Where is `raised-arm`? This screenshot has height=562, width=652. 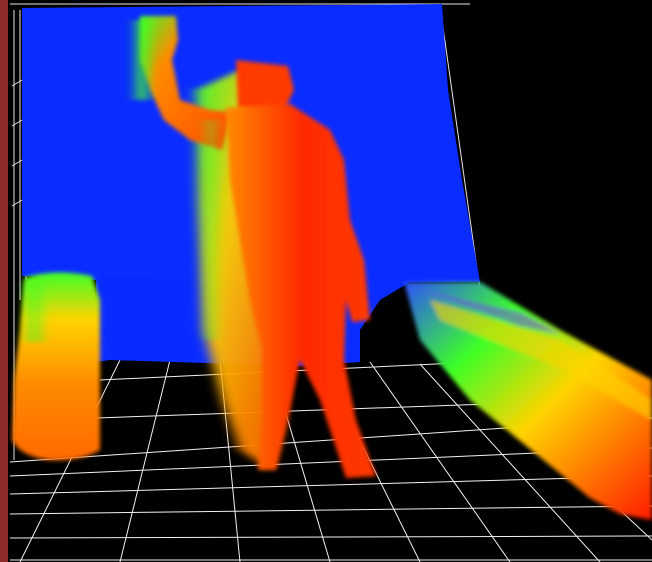 raised-arm is located at coordinates (186, 83).